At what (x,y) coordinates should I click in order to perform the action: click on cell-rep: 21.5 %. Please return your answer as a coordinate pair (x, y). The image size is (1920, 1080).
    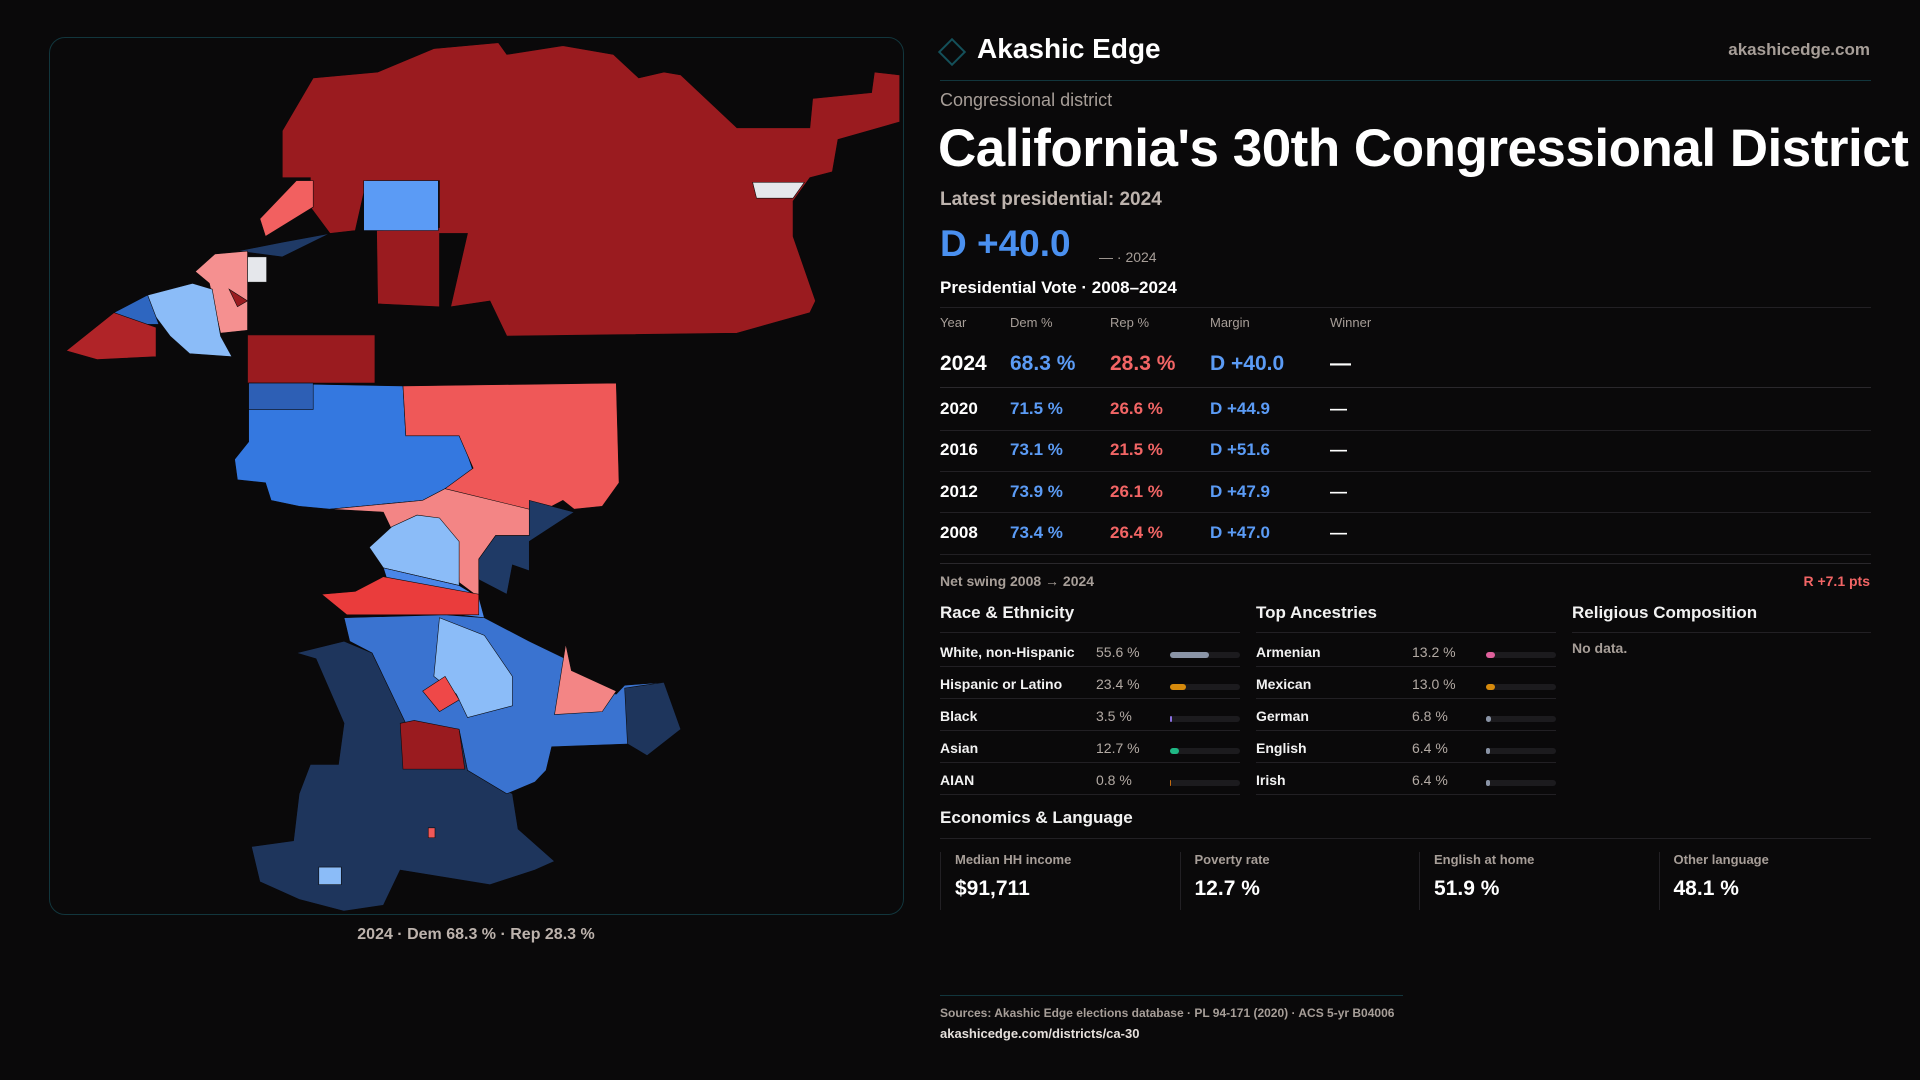
    Looking at the image, I should click on (1136, 449).